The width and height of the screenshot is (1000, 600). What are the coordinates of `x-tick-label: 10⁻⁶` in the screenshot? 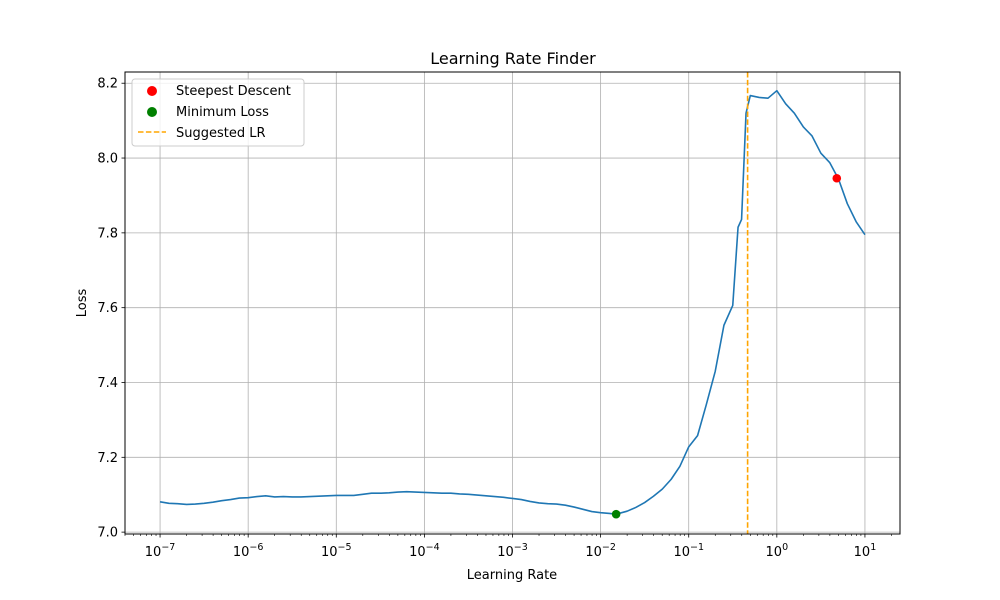 It's located at (248, 551).